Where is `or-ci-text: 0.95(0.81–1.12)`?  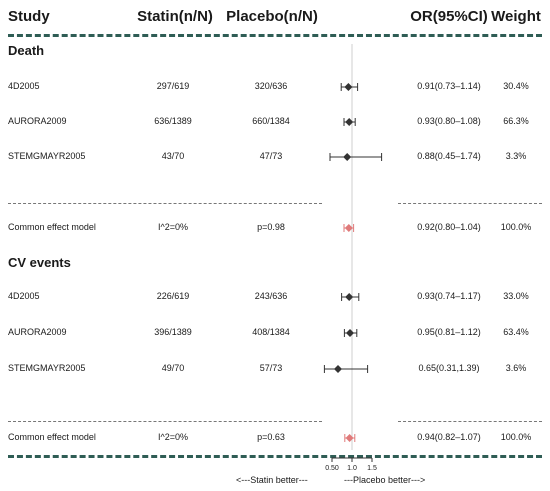
or-ci-text: 0.95(0.81–1.12) is located at coordinates (449, 332).